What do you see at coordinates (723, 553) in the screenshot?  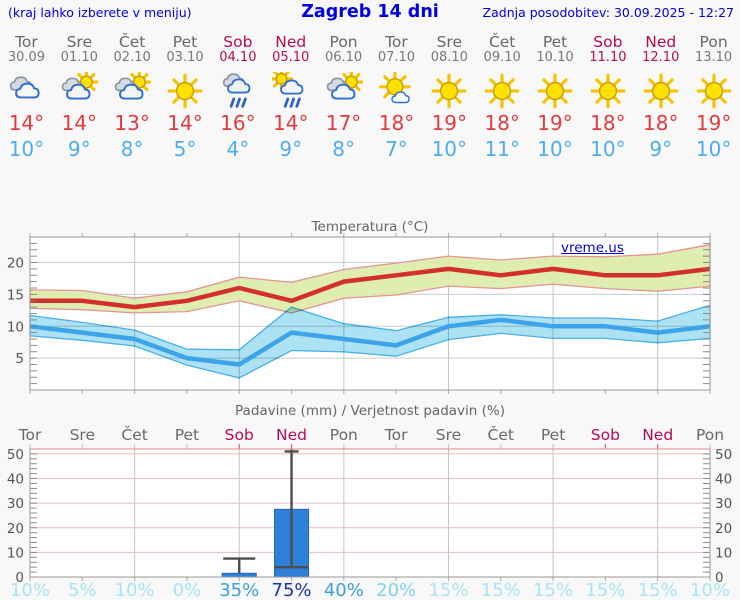 I see `precip-y-axis-label-right: 10` at bounding box center [723, 553].